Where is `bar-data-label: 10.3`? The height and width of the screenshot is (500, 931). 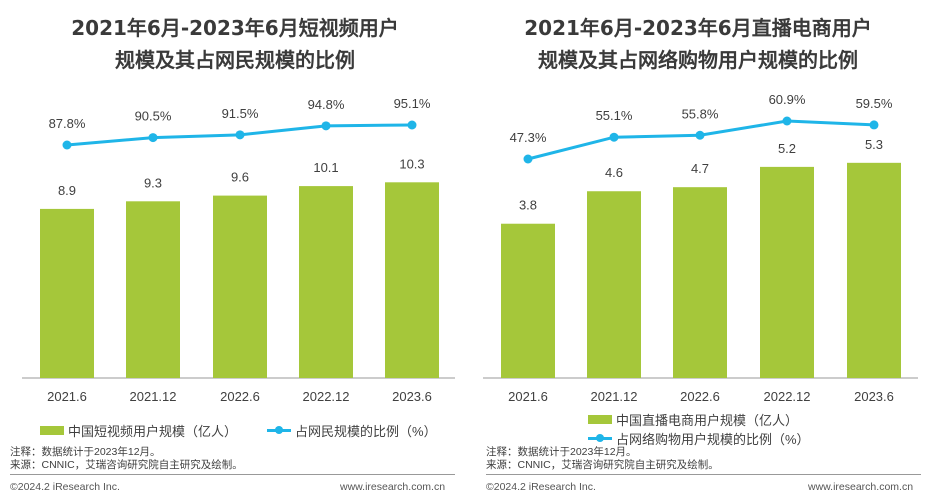
bar-data-label: 10.3 is located at coordinates (411, 163).